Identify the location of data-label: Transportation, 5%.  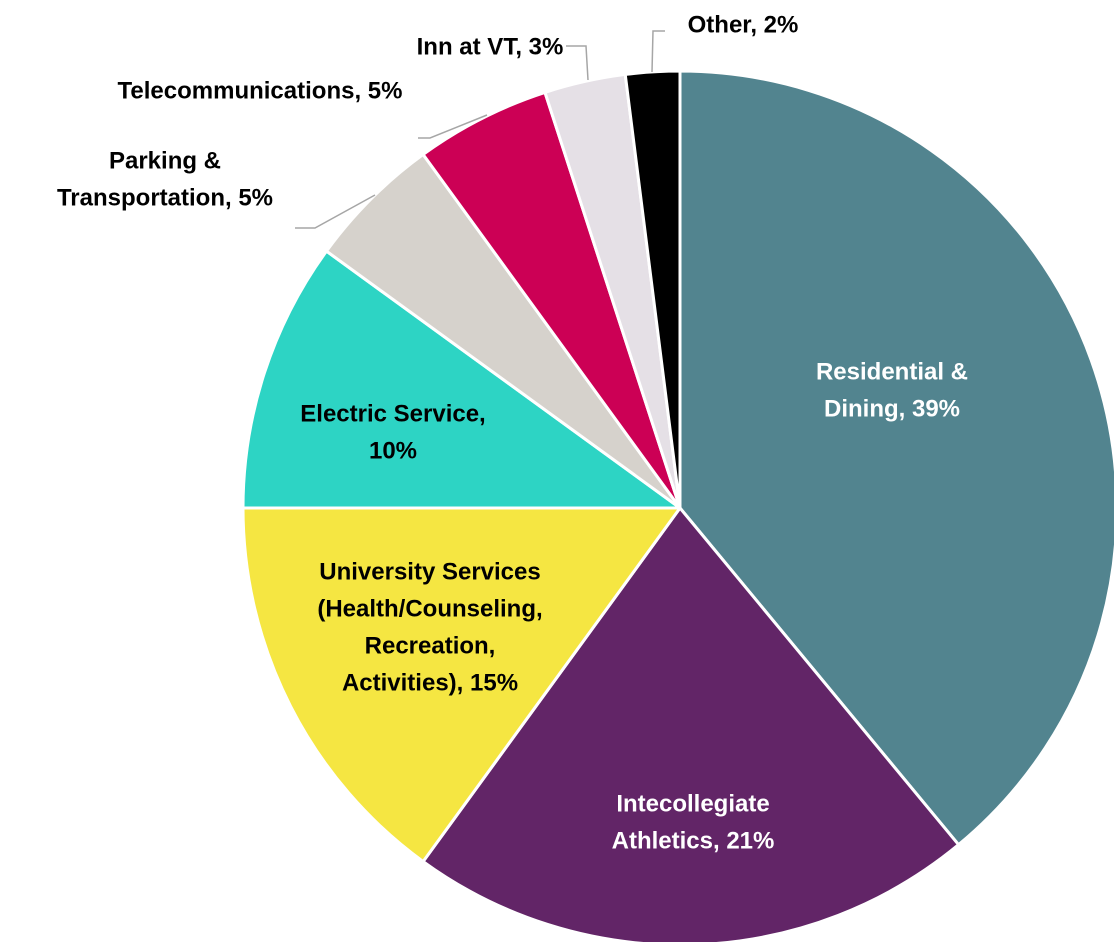
(165, 197).